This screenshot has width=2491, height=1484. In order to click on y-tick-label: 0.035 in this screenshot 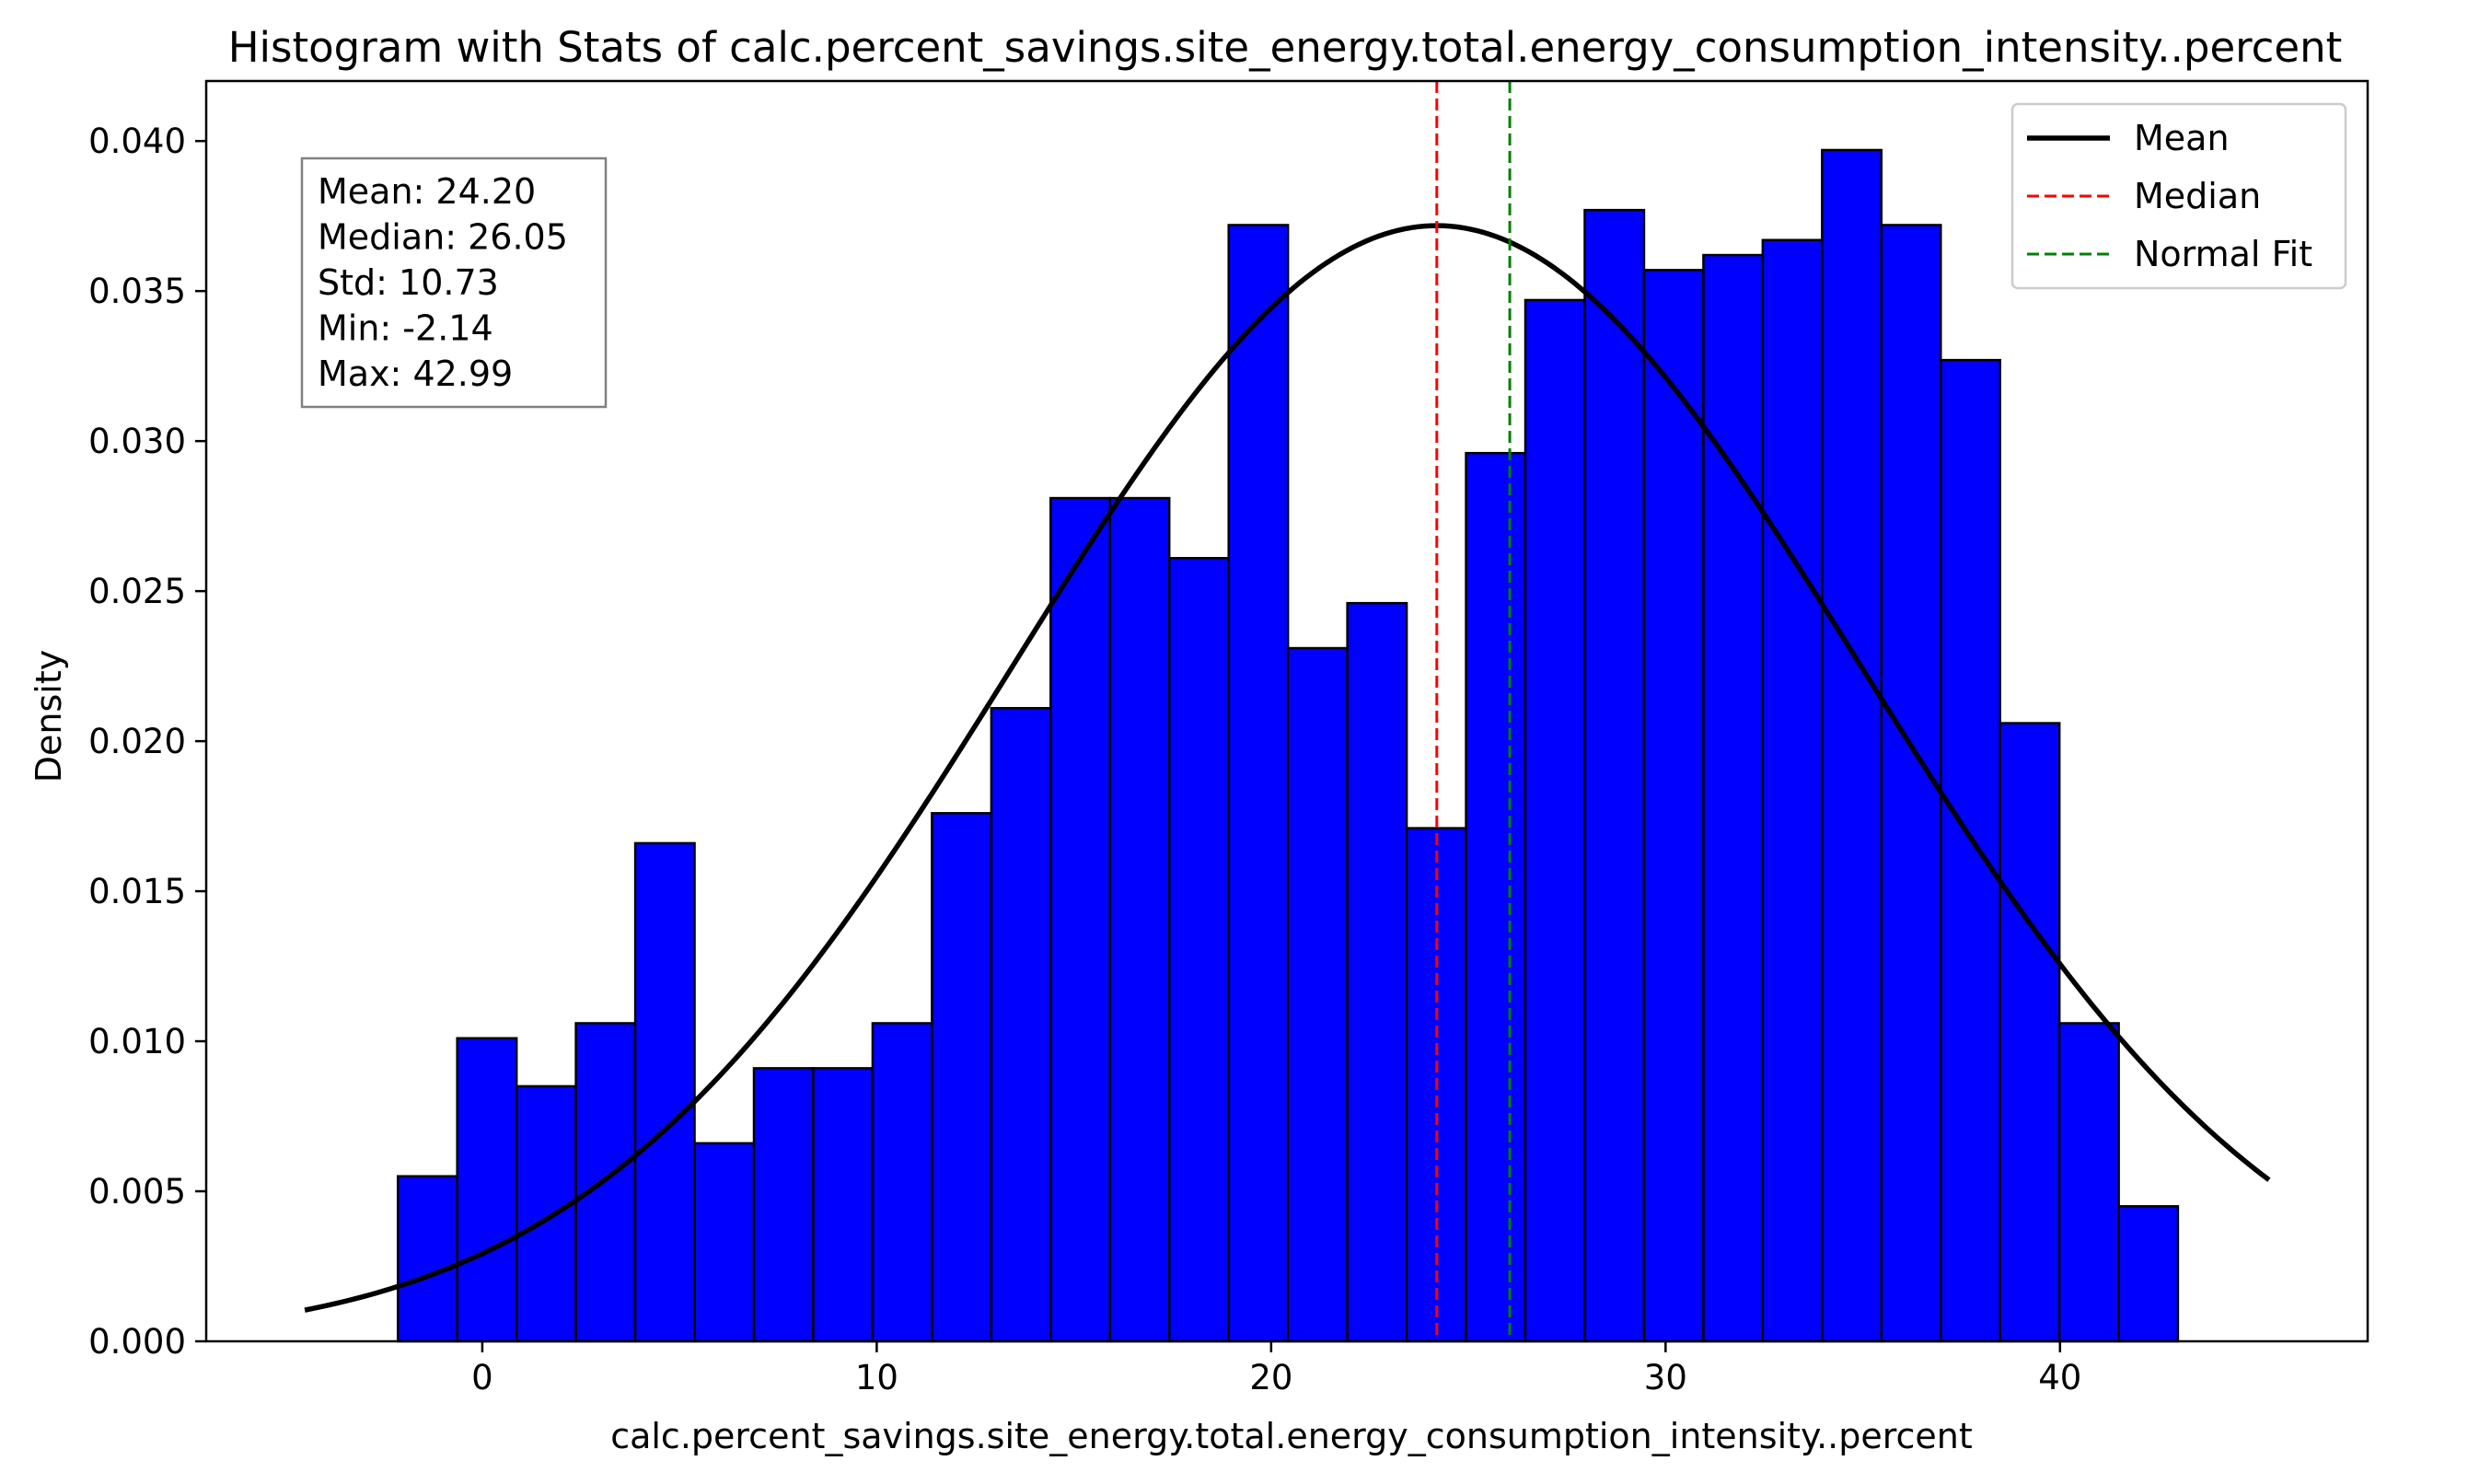, I will do `click(137, 291)`.